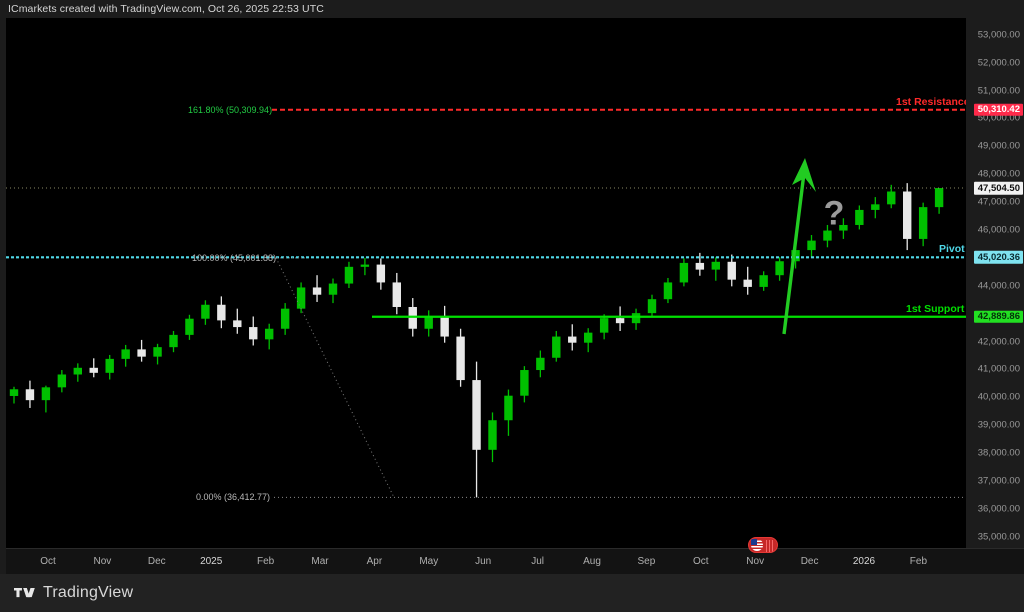 The image size is (1024, 612). I want to click on price-tick: 38,000.00, so click(998, 453).